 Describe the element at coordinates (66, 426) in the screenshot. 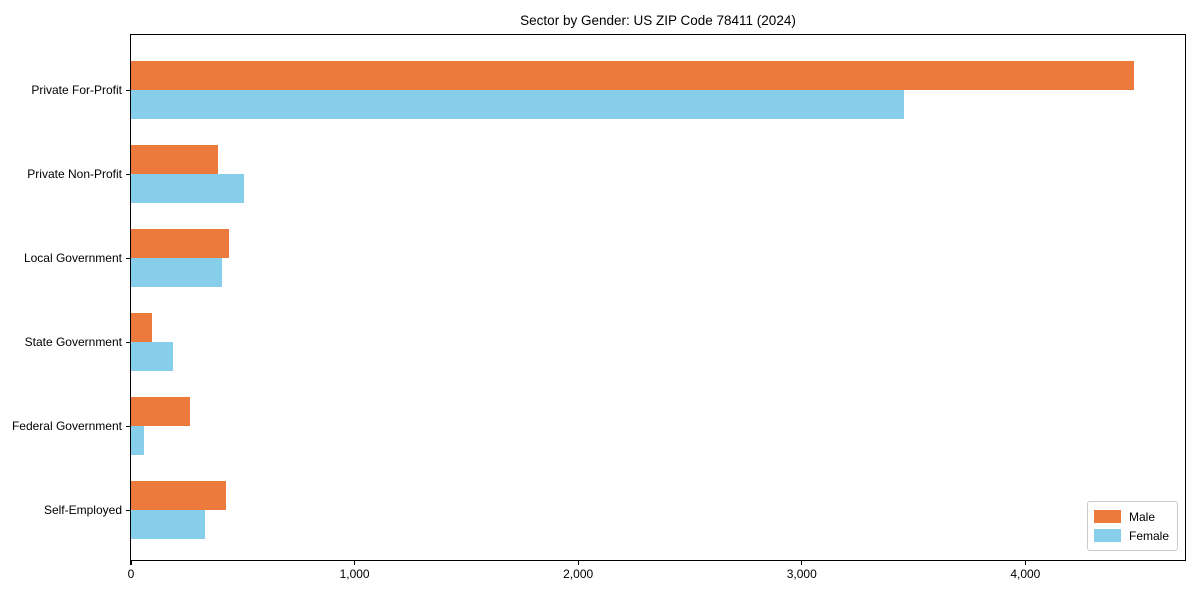

I see `y-tick-label-federal-government: Federal Government` at that location.